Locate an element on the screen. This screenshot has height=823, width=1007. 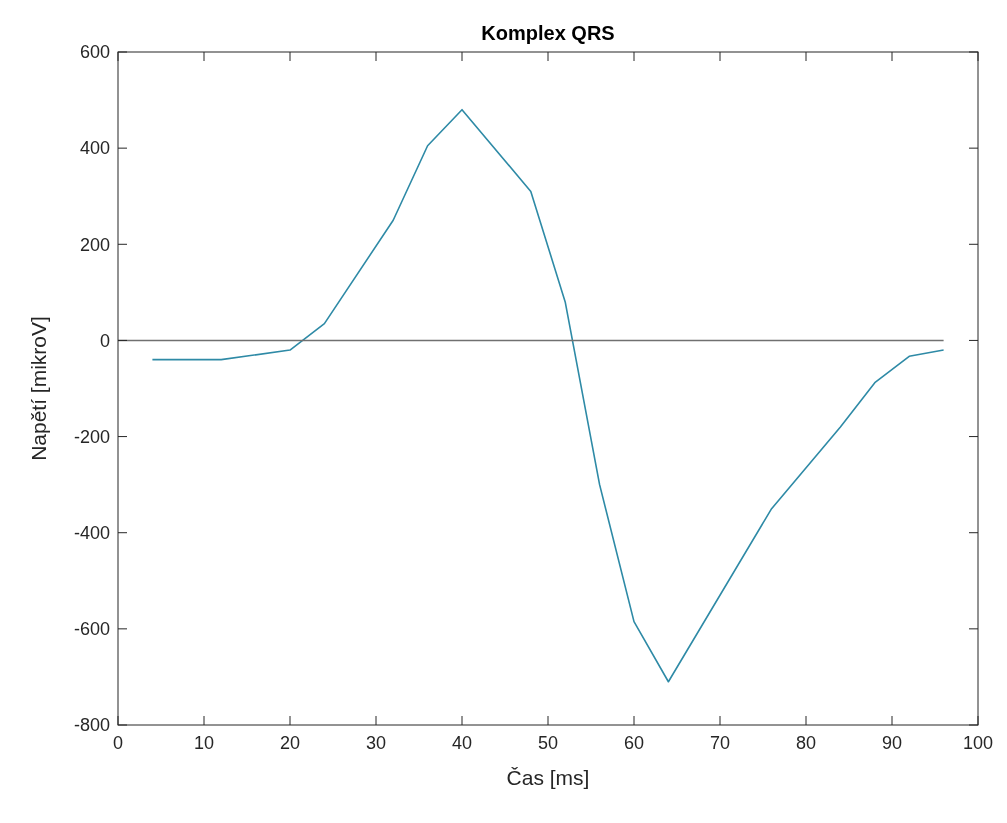
x-tick-label: 20 is located at coordinates (290, 743).